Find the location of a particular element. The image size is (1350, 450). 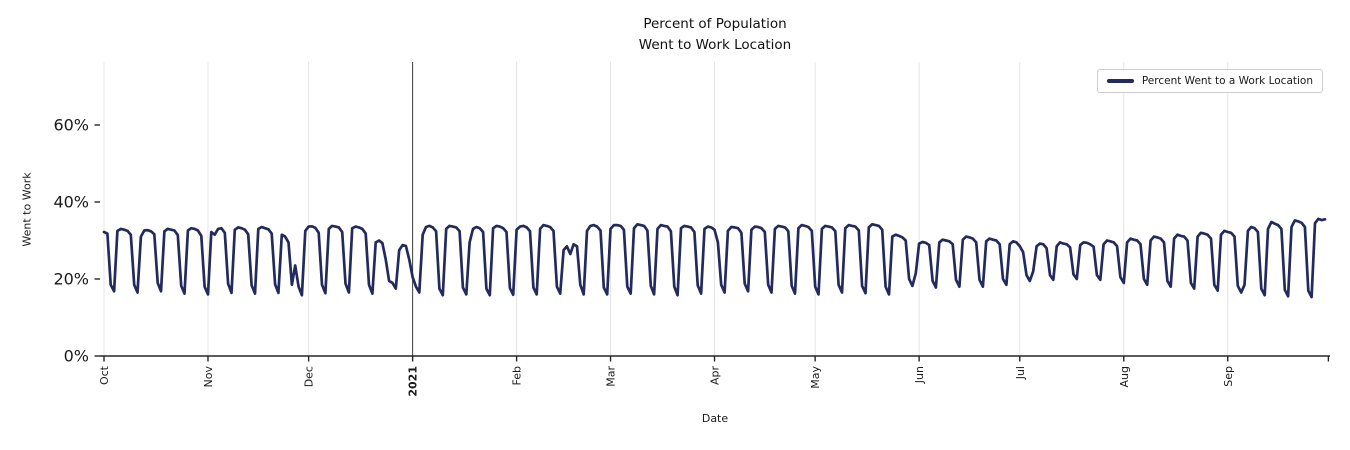

x-tick-label: Apr is located at coordinates (715, 376).